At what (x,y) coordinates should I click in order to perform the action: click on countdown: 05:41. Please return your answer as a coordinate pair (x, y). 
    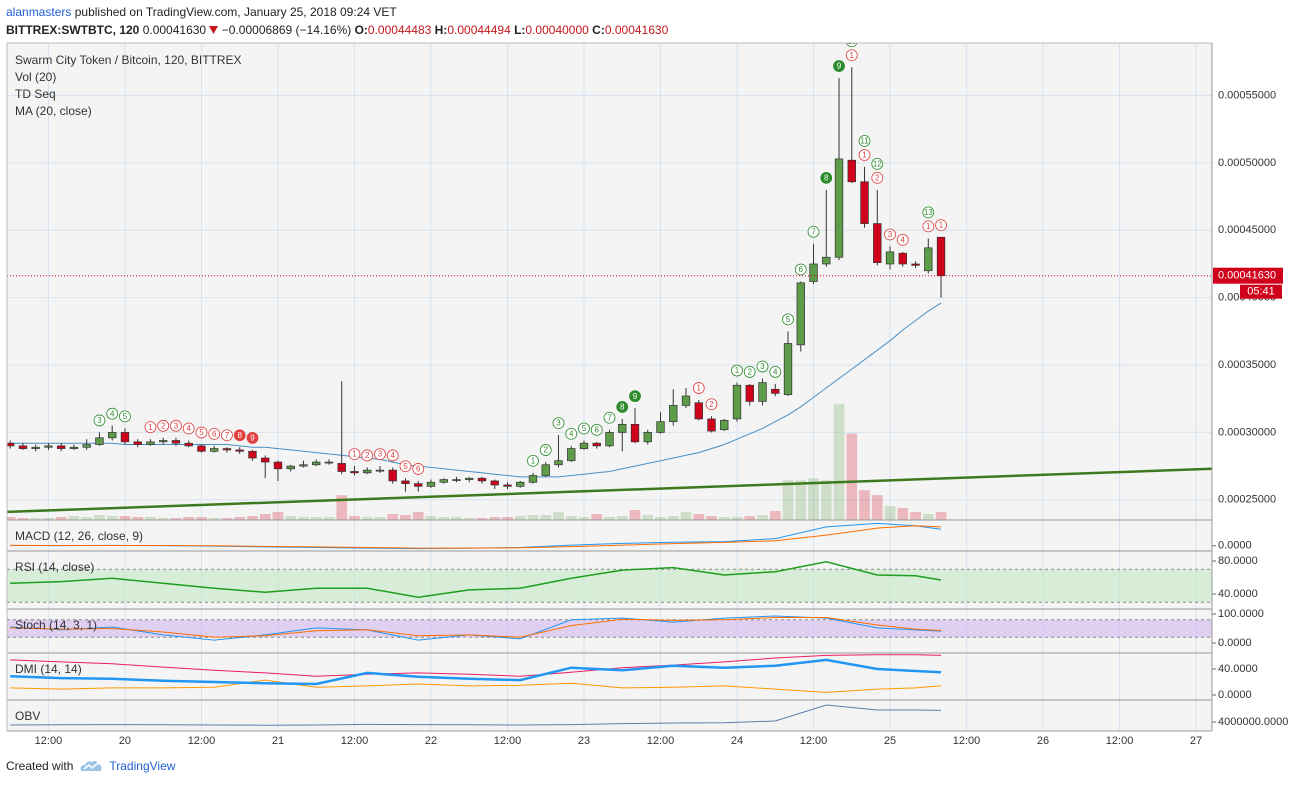
    Looking at the image, I should click on (1261, 292).